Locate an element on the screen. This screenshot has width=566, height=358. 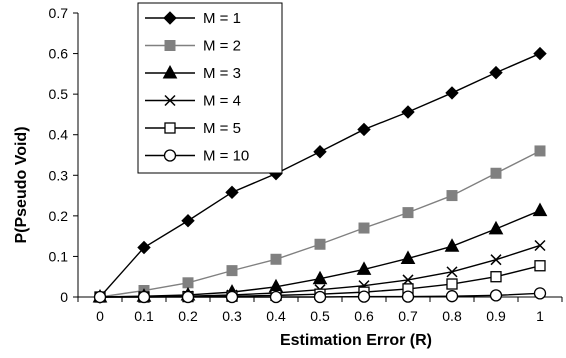
x-tick-label: 0.9 is located at coordinates (496, 316).